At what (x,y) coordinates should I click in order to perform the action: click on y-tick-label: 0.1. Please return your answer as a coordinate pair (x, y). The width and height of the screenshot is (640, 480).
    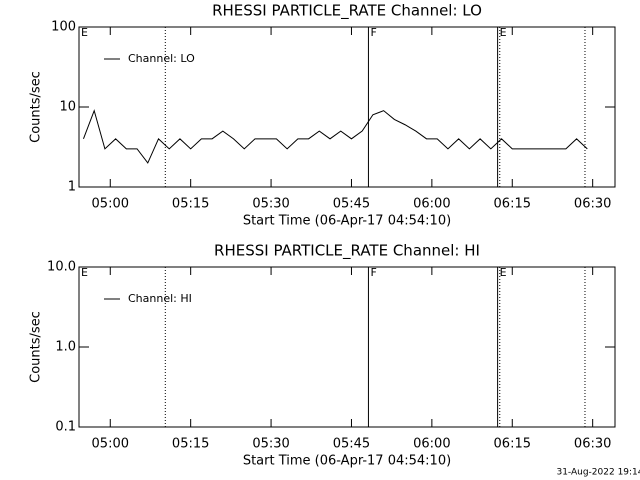
    Looking at the image, I should click on (65, 427).